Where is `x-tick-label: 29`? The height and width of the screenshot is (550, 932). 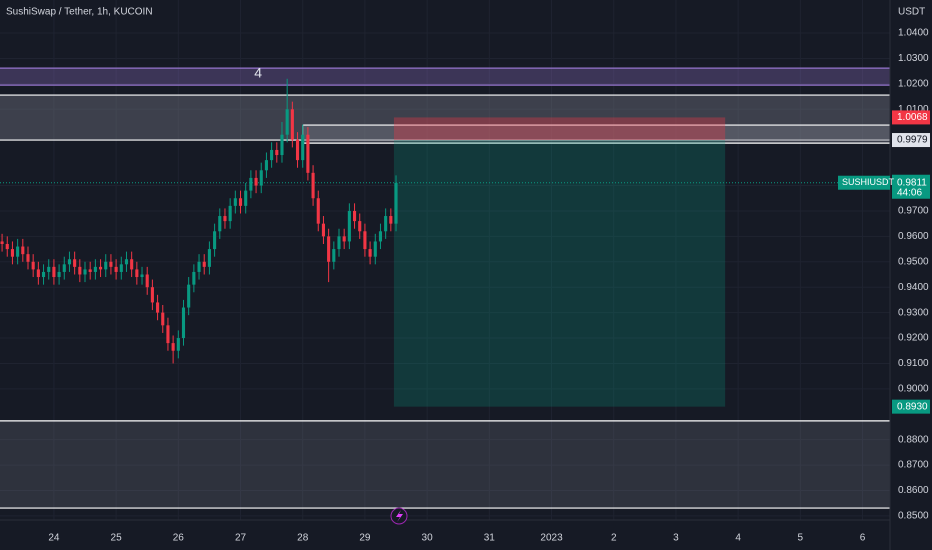
x-tick-label: 29 is located at coordinates (365, 538).